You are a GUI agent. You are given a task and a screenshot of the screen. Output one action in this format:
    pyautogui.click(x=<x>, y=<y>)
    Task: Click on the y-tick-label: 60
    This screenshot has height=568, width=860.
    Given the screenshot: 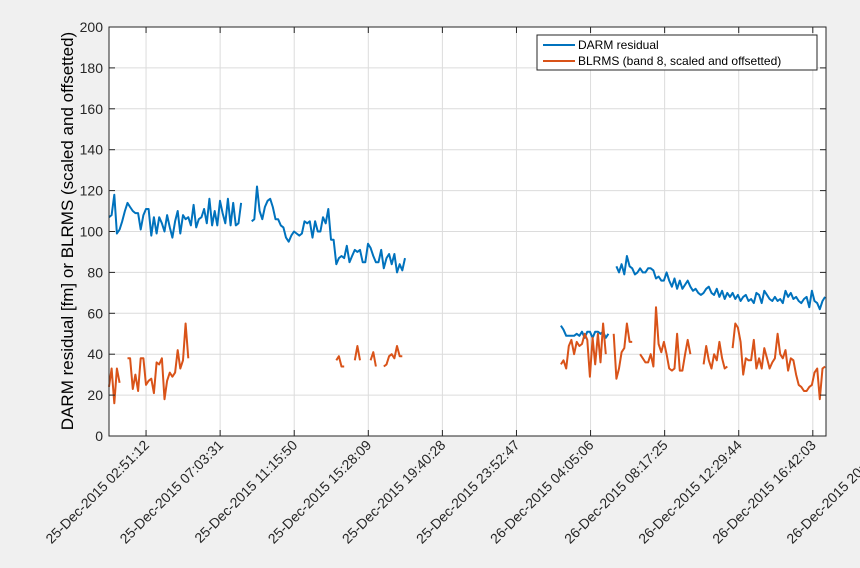 What is the action you would take?
    pyautogui.click(x=95, y=313)
    